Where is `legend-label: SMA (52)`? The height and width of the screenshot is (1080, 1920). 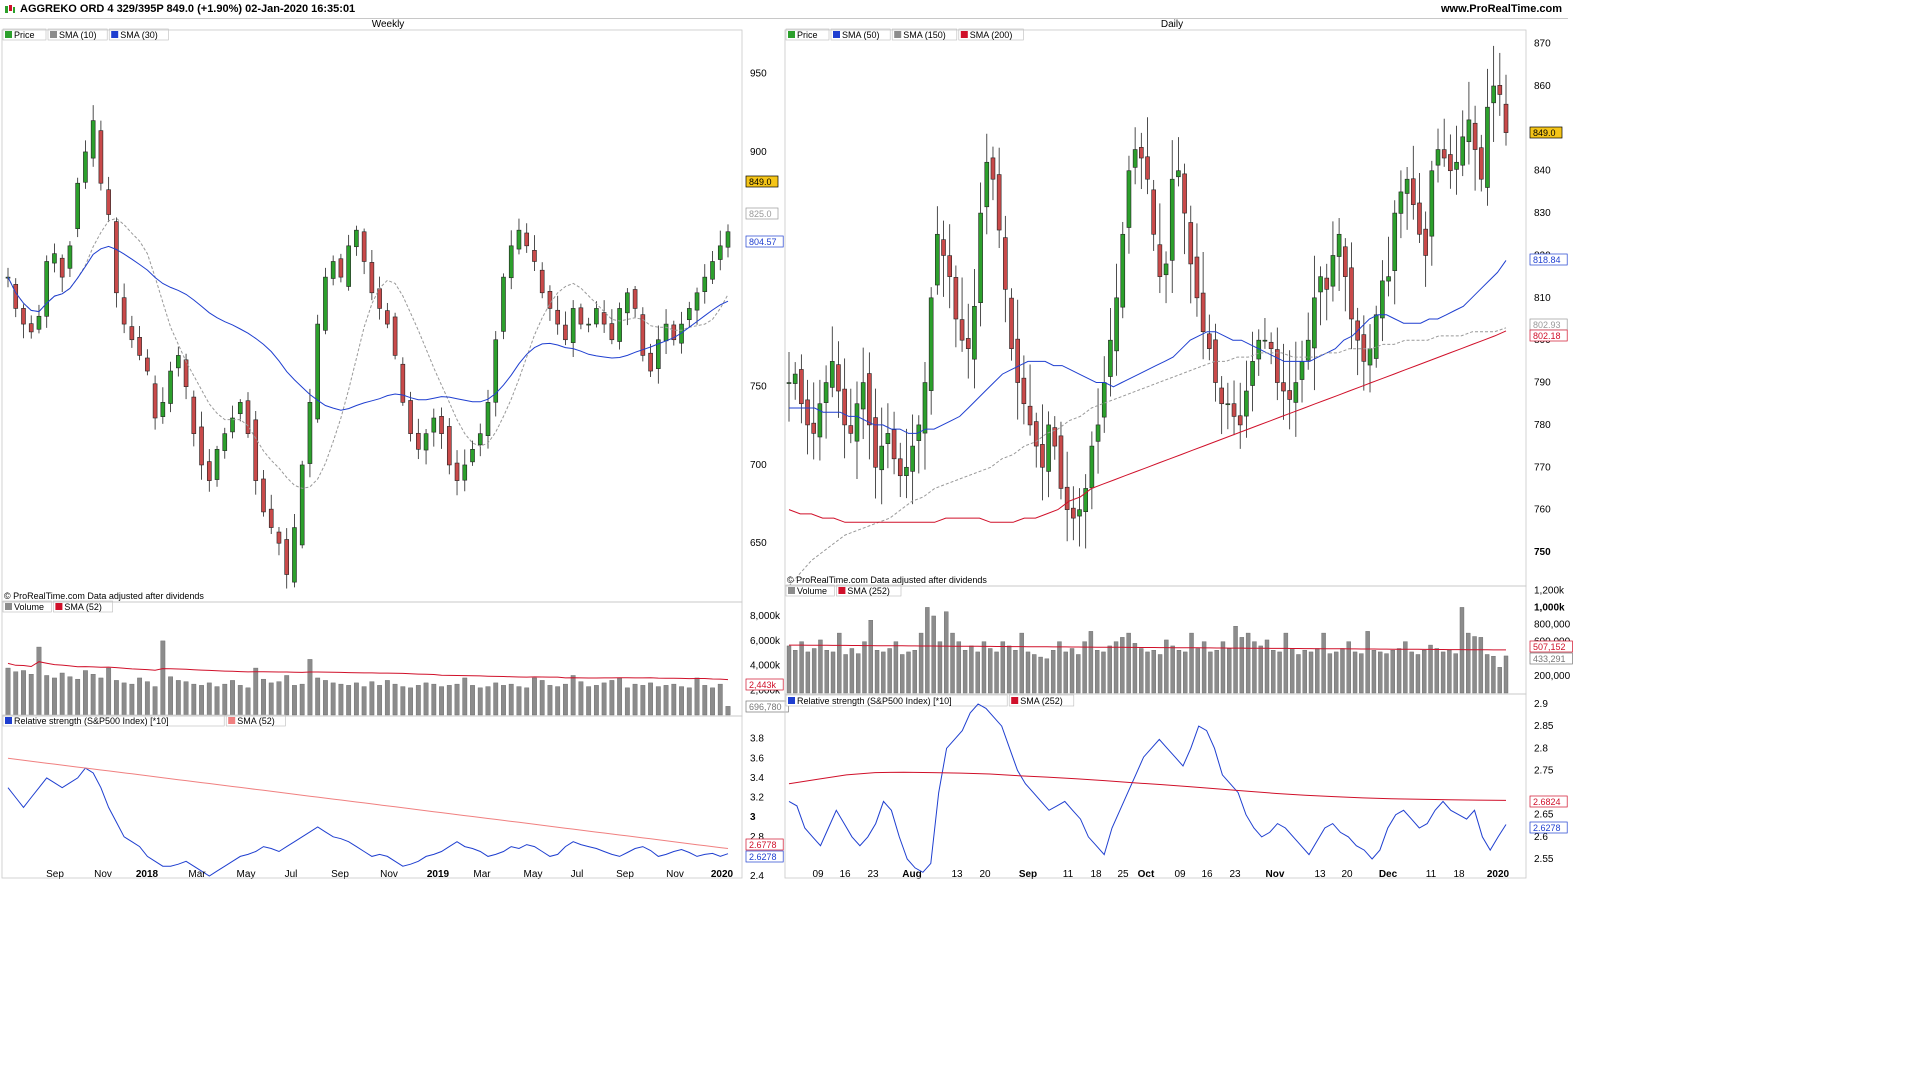 legend-label: SMA (52) is located at coordinates (256, 721).